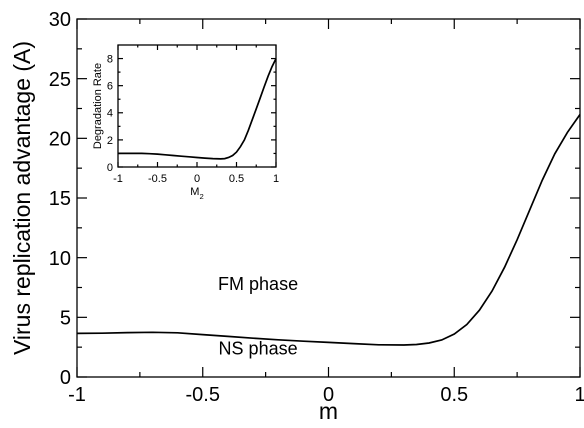 The height and width of the screenshot is (428, 584). Describe the element at coordinates (110, 60) in the screenshot. I see `inset-y-tick-label-4: 8` at that location.